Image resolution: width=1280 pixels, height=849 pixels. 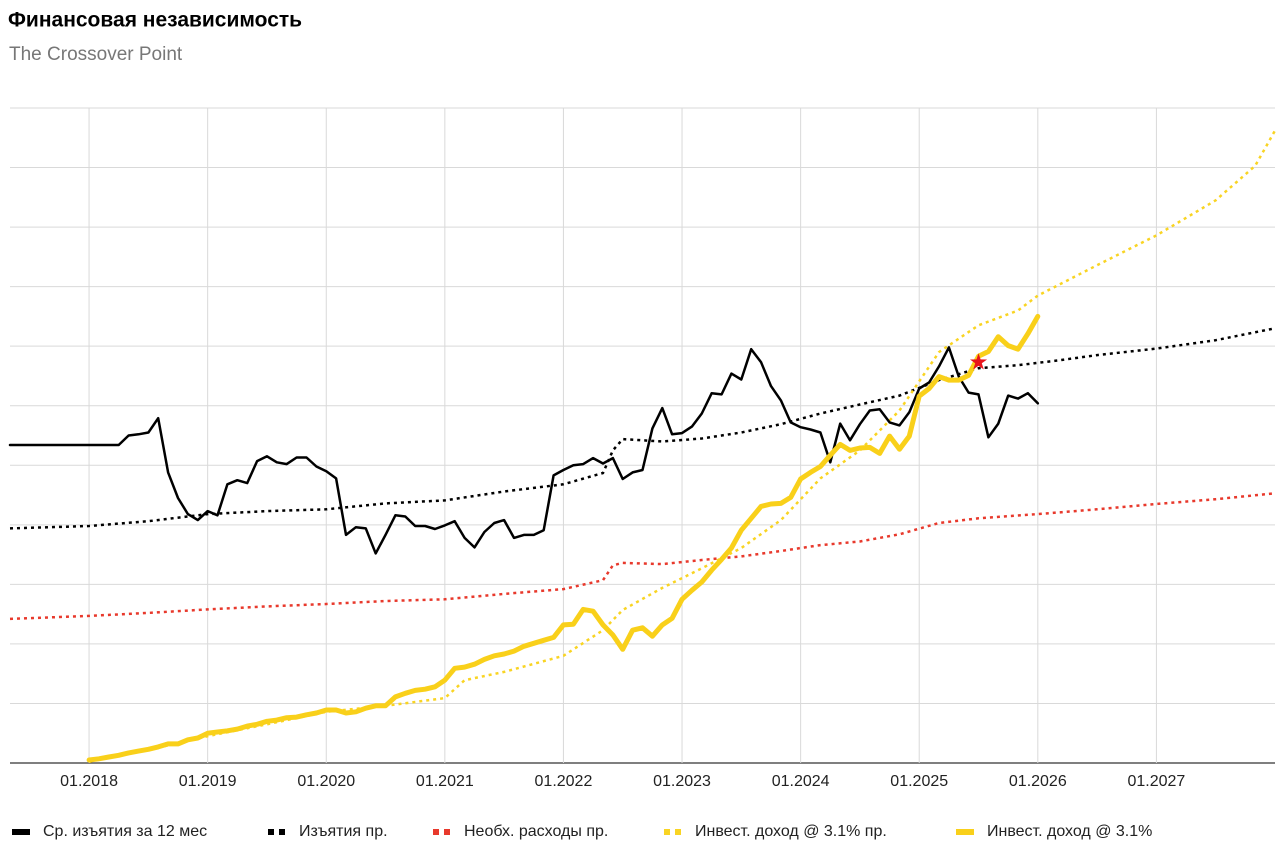 I want to click on legend-label: Необх. расходы пр., so click(x=536, y=831).